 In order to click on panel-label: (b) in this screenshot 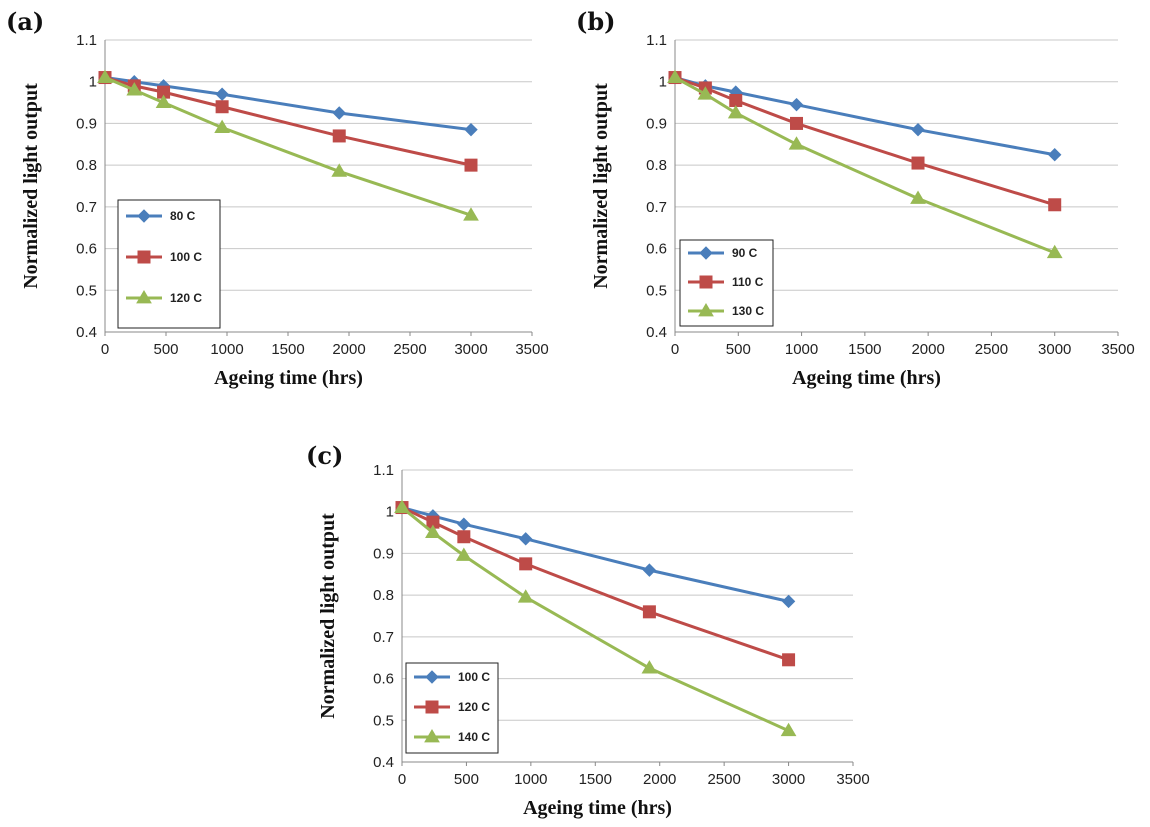, I will do `click(596, 21)`.